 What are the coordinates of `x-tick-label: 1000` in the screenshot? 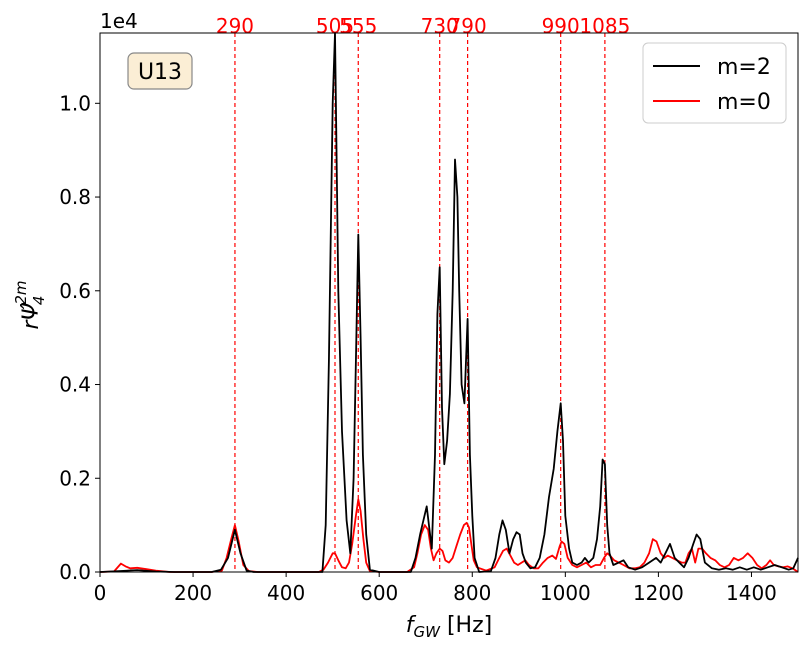 It's located at (565, 593).